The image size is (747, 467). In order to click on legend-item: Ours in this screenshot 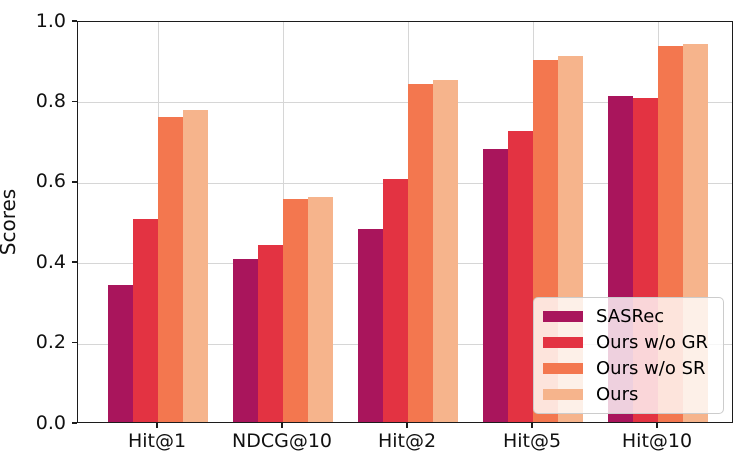, I will do `click(628, 394)`.